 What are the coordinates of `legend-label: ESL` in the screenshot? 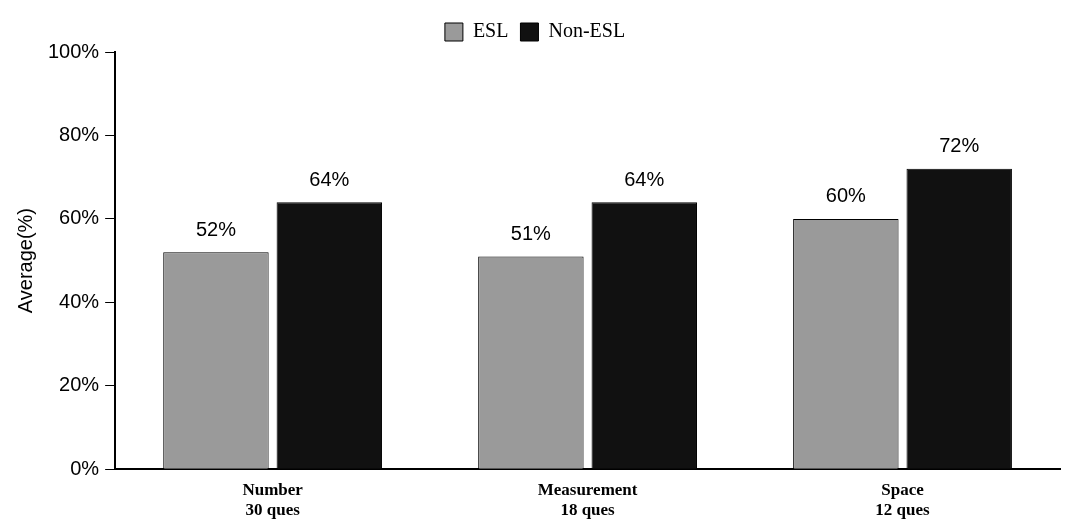 It's located at (490, 30).